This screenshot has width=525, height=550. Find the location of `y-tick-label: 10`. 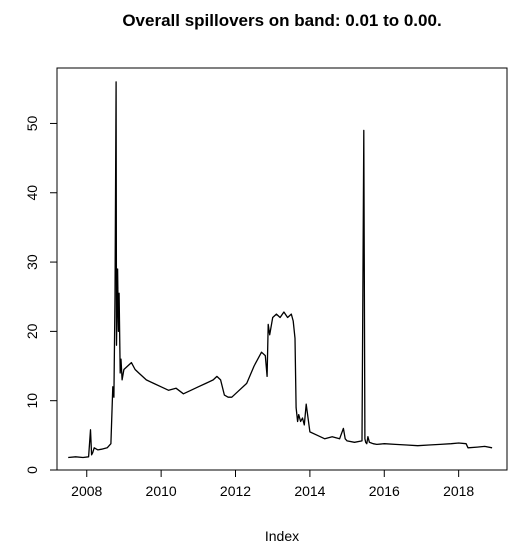

y-tick-label: 10 is located at coordinates (32, 401).